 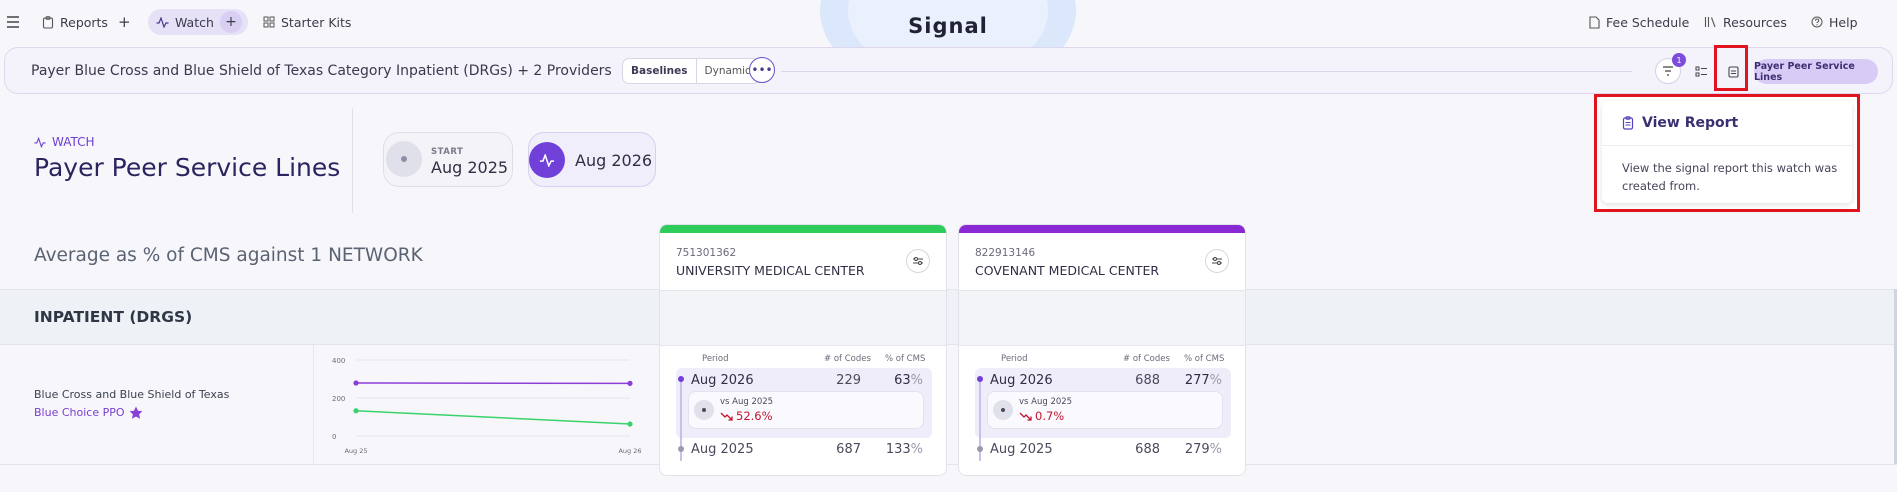 I want to click on dynamic-option: Dynamic, so click(x=727, y=71).